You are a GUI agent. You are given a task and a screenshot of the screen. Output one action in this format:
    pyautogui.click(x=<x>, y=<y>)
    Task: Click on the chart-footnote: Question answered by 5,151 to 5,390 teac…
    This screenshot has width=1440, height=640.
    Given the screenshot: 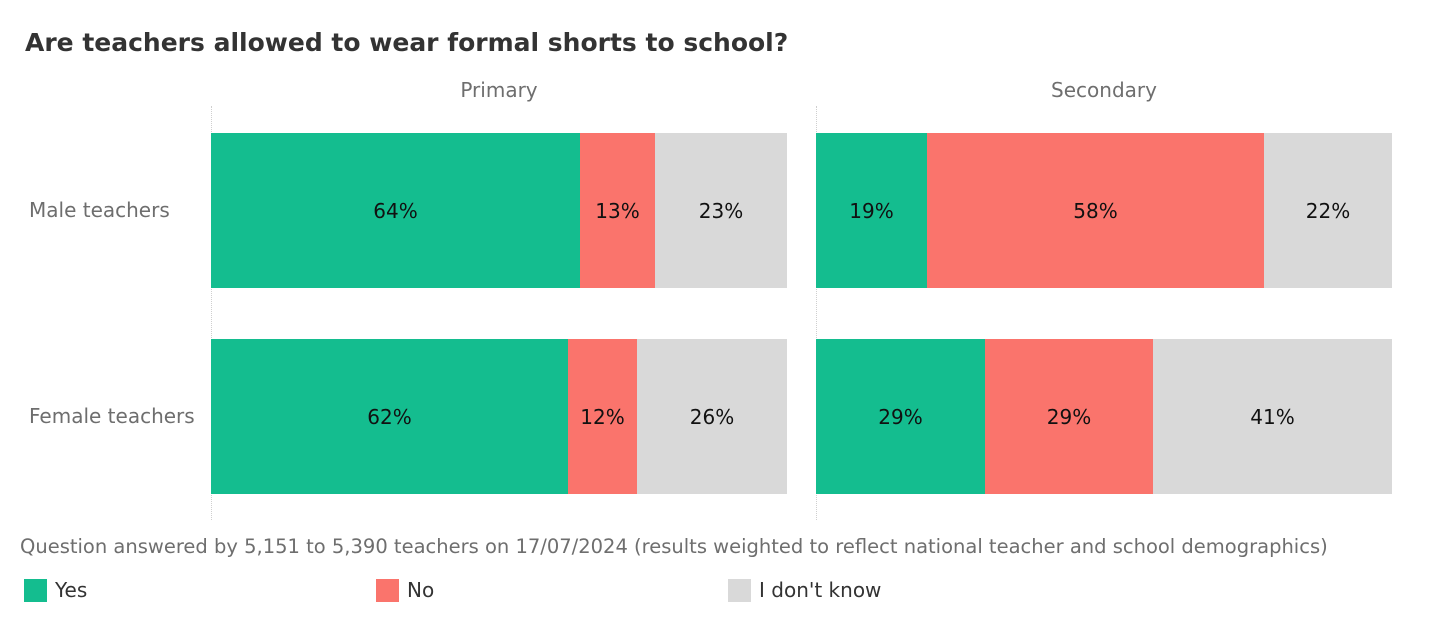 What is the action you would take?
    pyautogui.click(x=674, y=546)
    